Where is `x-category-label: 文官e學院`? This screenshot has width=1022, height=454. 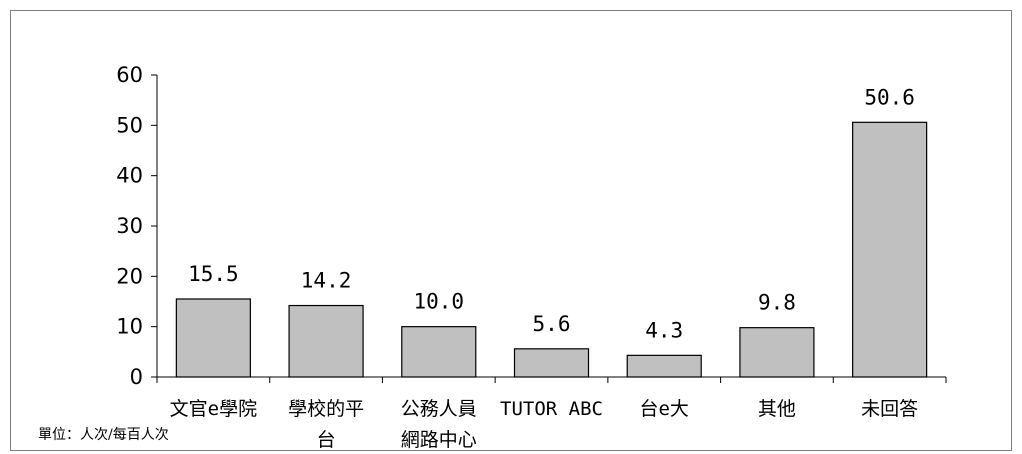 x-category-label: 文官e學院 is located at coordinates (213, 409).